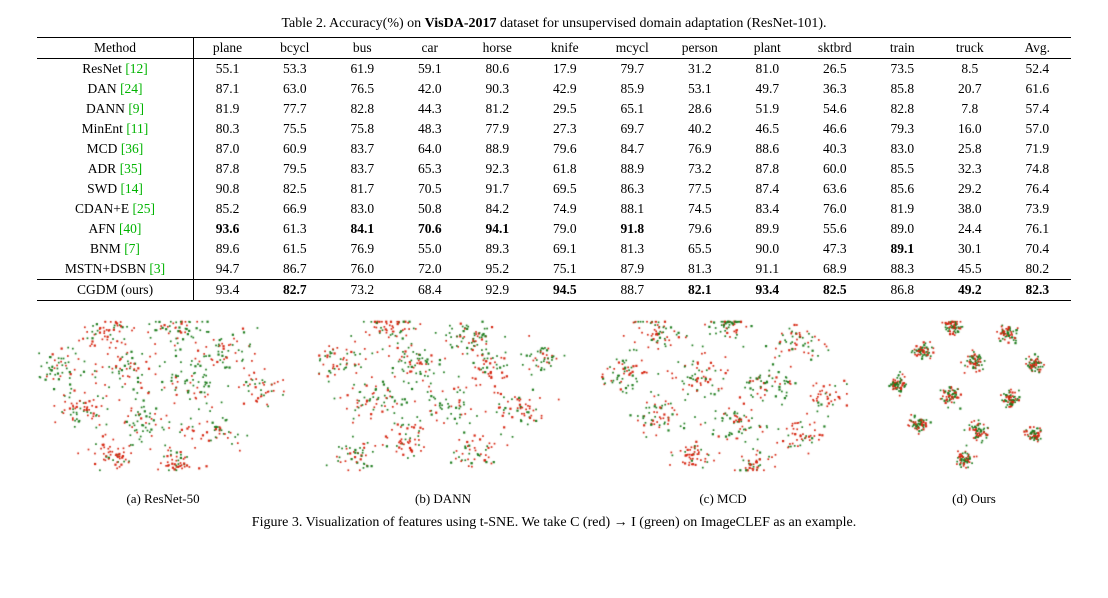 The height and width of the screenshot is (598, 1108). Describe the element at coordinates (115, 209) in the screenshot. I see `method-cell: CDAN+E [25]` at that location.